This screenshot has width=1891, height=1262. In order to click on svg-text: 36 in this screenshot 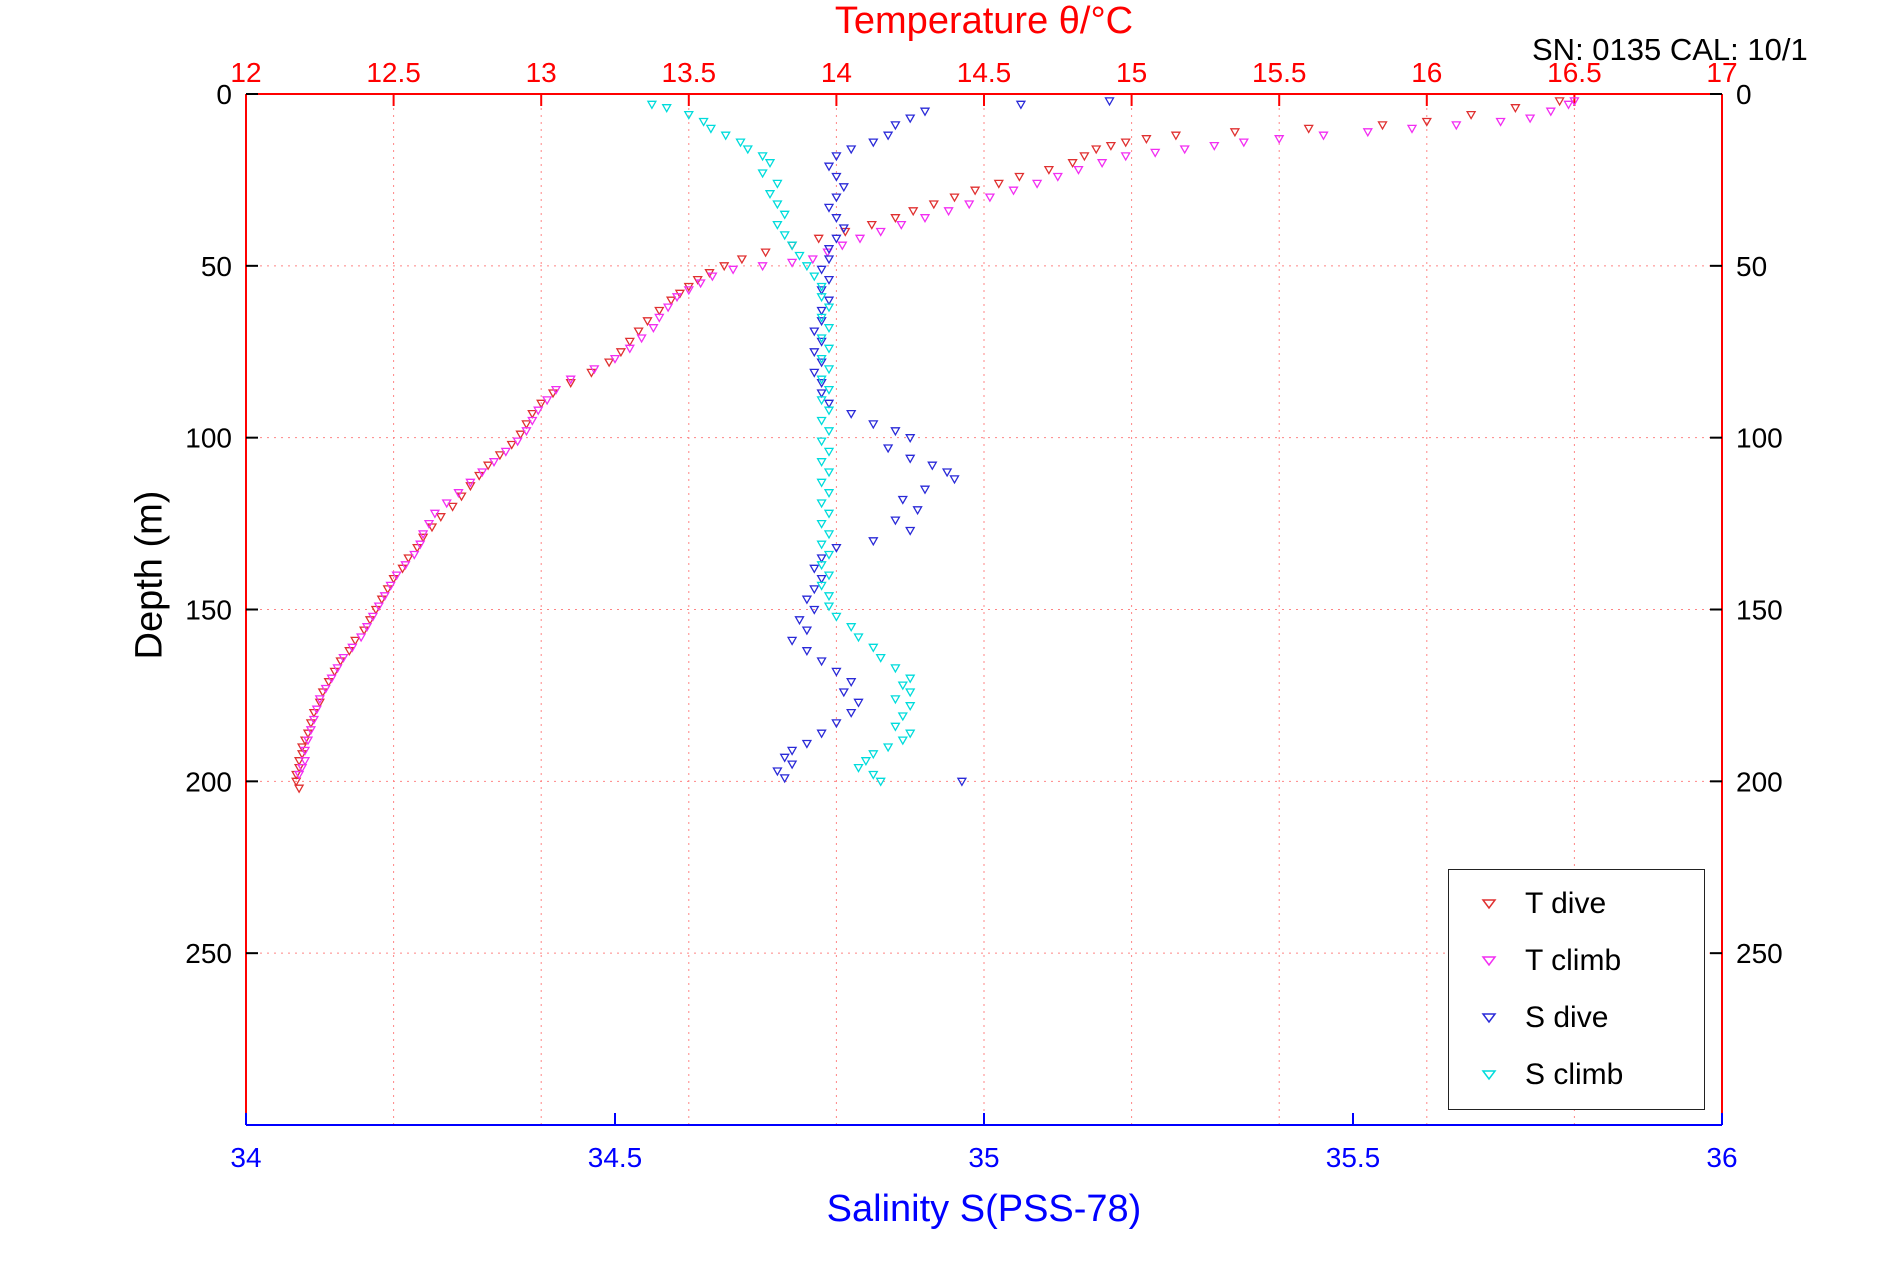, I will do `click(1721, 1157)`.